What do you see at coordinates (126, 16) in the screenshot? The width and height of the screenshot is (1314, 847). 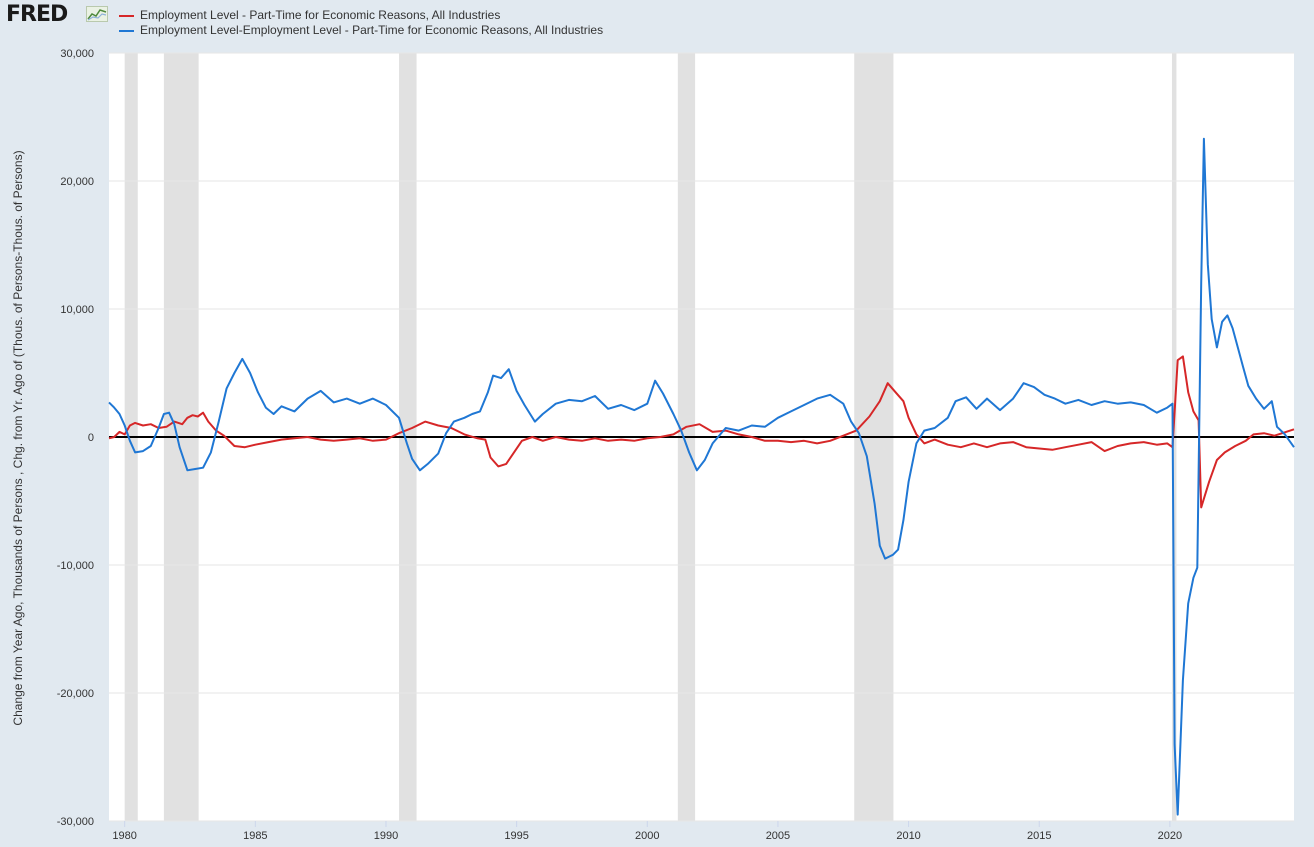 I see `legend-swatch-red` at bounding box center [126, 16].